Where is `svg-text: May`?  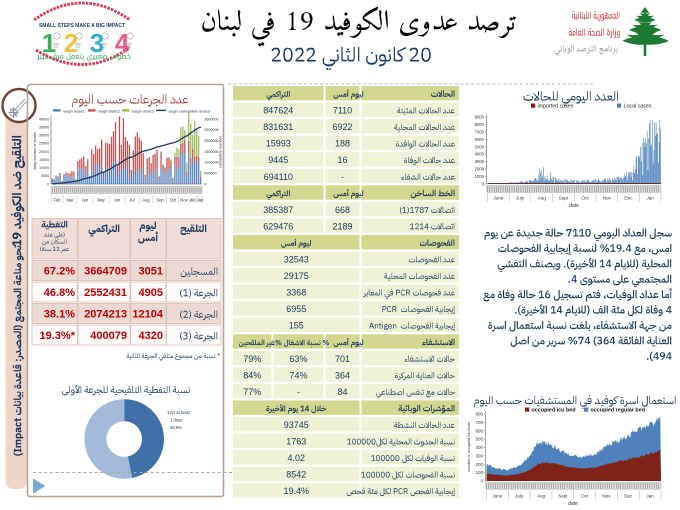 svg-text: May is located at coordinates (101, 200).